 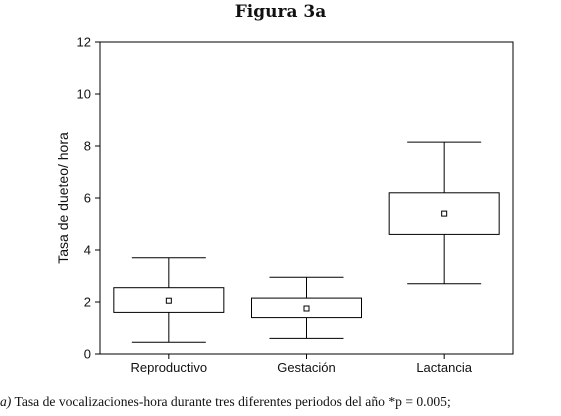 I want to click on caption-label: a), so click(x=6, y=401).